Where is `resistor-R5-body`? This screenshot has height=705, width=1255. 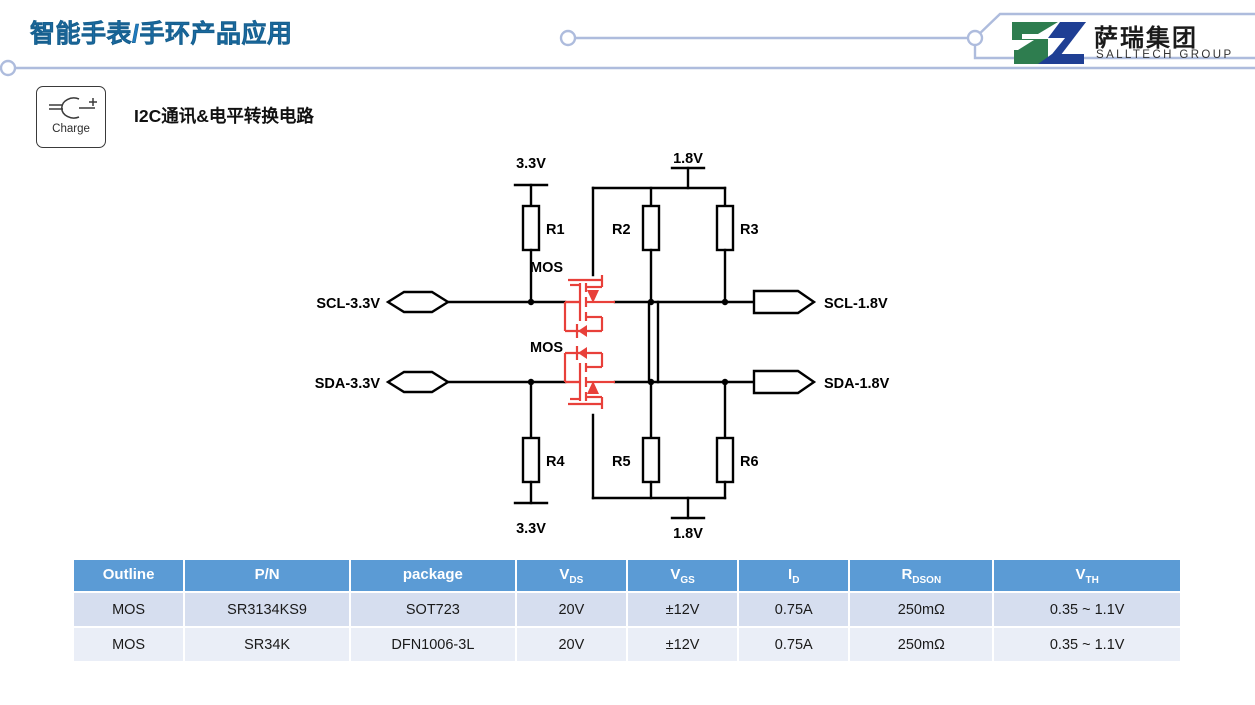
resistor-R5-body is located at coordinates (651, 460).